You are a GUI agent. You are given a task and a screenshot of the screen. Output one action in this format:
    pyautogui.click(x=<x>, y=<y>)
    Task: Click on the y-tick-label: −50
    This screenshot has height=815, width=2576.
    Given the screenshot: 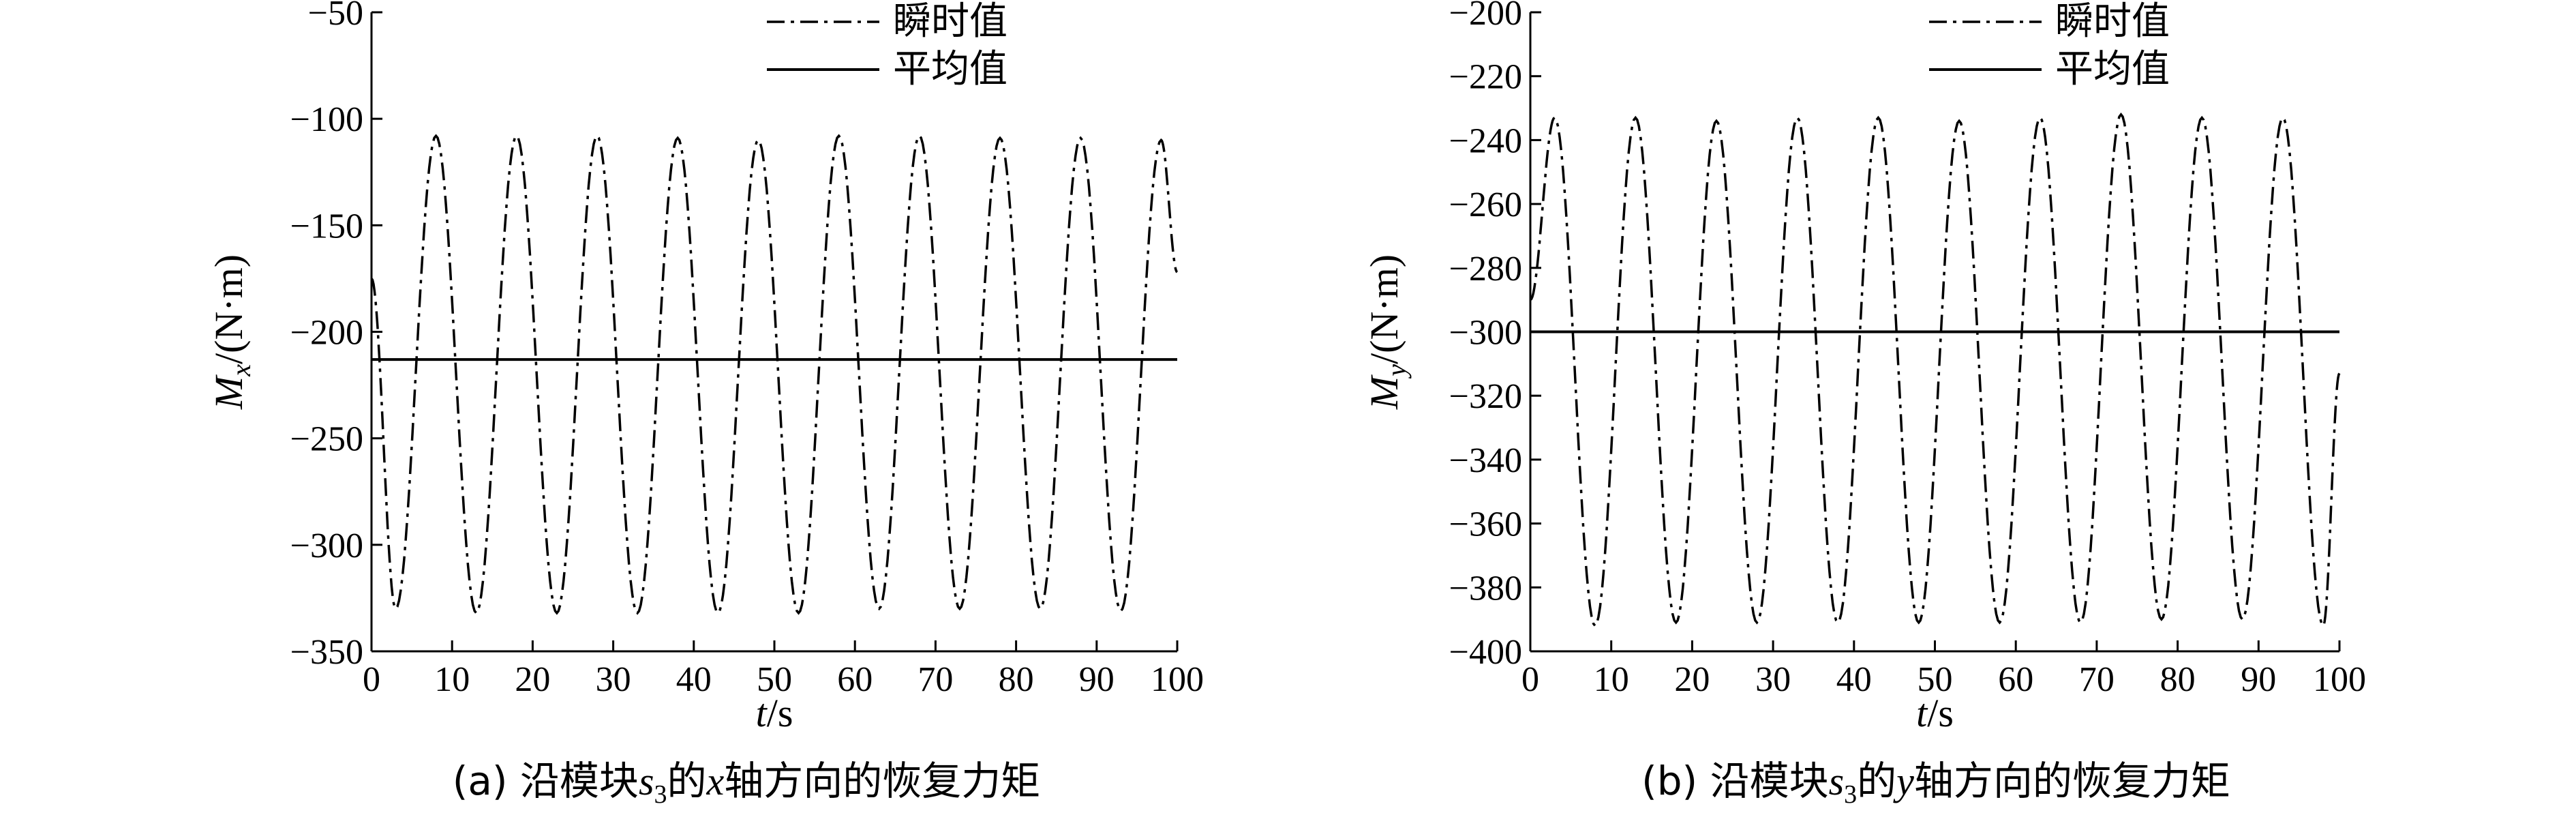 What is the action you would take?
    pyautogui.click(x=336, y=16)
    